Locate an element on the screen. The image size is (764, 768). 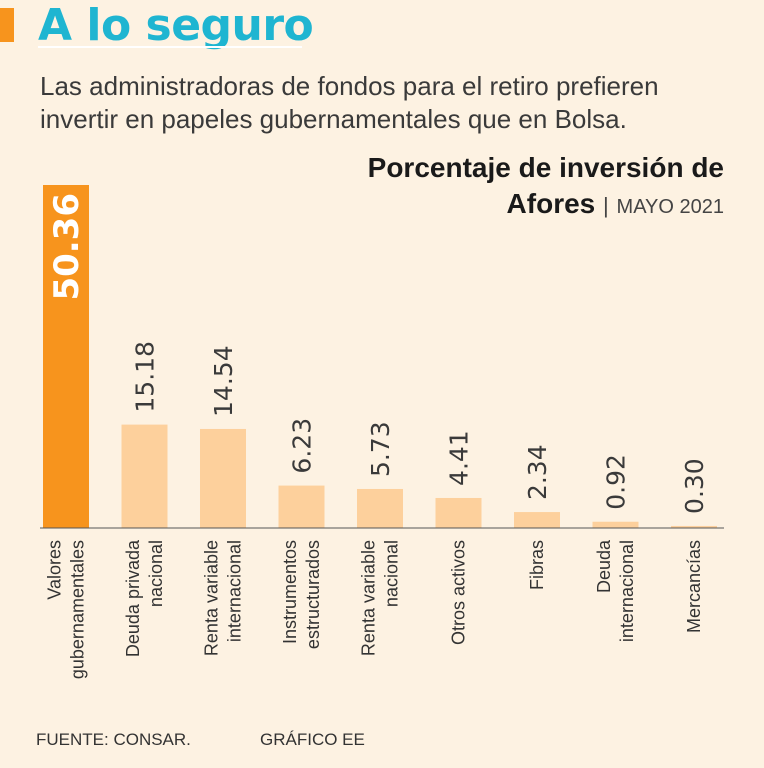
value-label-4: 6.23 is located at coordinates (302, 446).